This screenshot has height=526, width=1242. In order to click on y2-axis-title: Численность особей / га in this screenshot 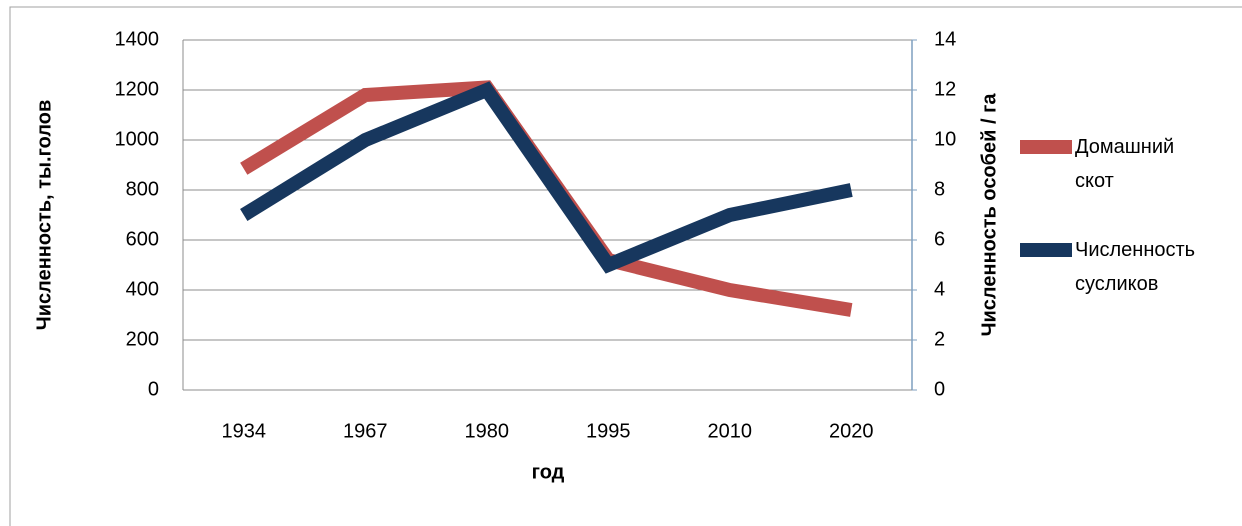, I will do `click(989, 215)`.